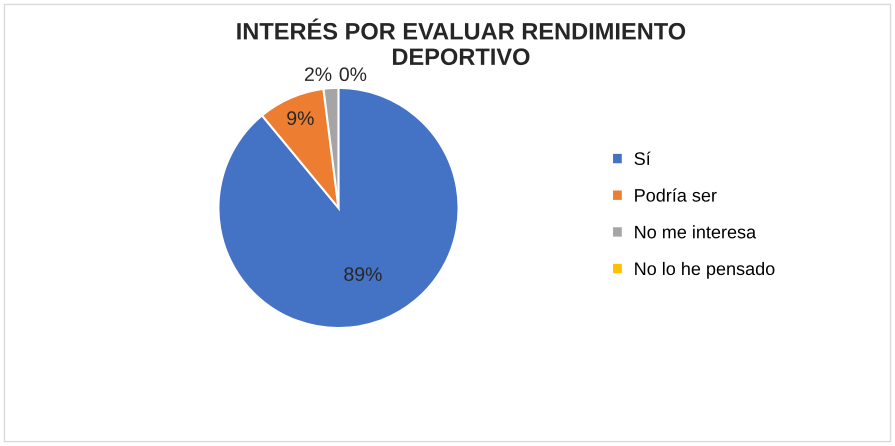 The width and height of the screenshot is (895, 446). Describe the element at coordinates (318, 74) in the screenshot. I see `data-label: 2%` at that location.